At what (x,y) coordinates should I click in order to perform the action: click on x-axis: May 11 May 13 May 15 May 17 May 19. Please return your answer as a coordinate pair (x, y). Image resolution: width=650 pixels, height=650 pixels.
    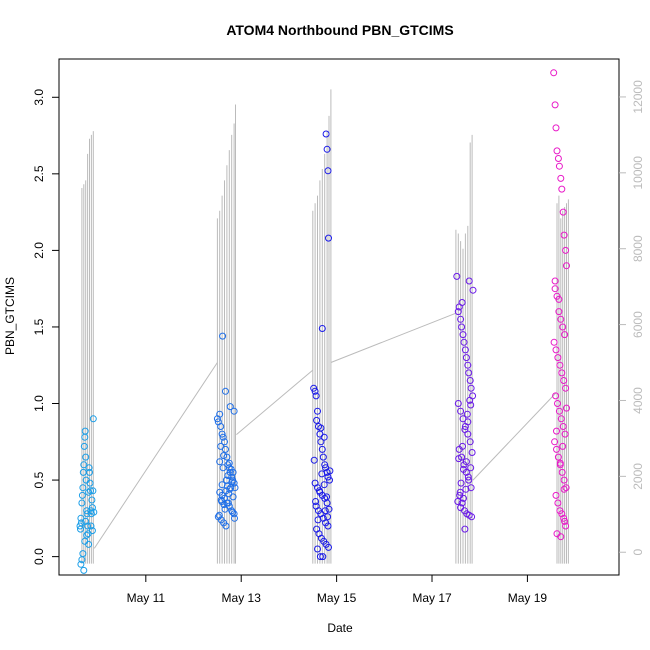
    Looking at the image, I should click on (337, 590).